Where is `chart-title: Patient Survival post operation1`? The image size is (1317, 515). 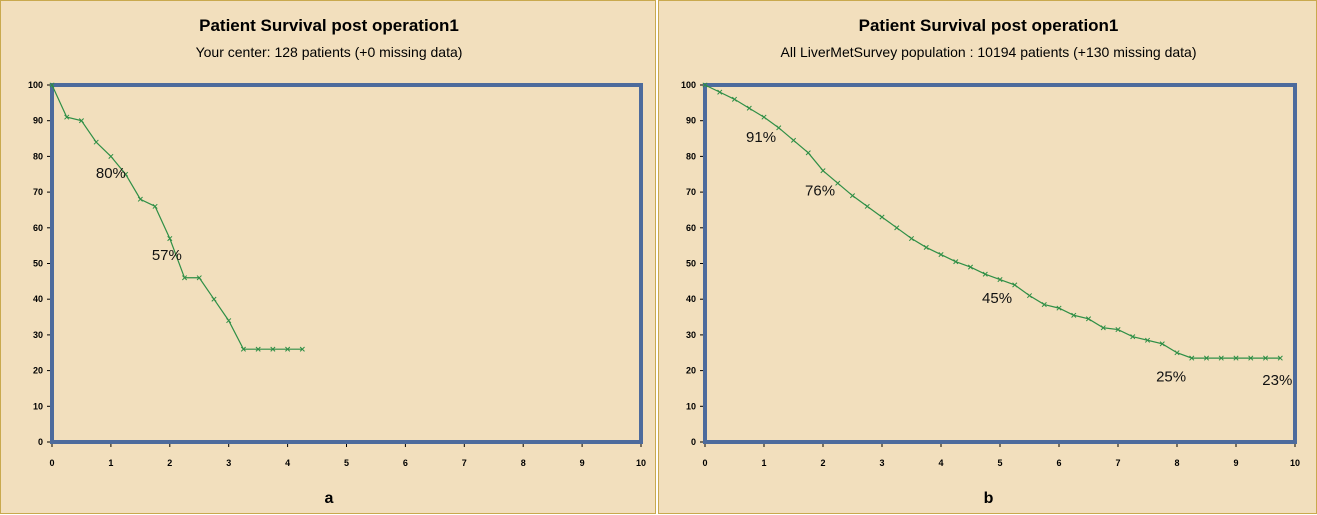
chart-title: Patient Survival post operation1 is located at coordinates (329, 25).